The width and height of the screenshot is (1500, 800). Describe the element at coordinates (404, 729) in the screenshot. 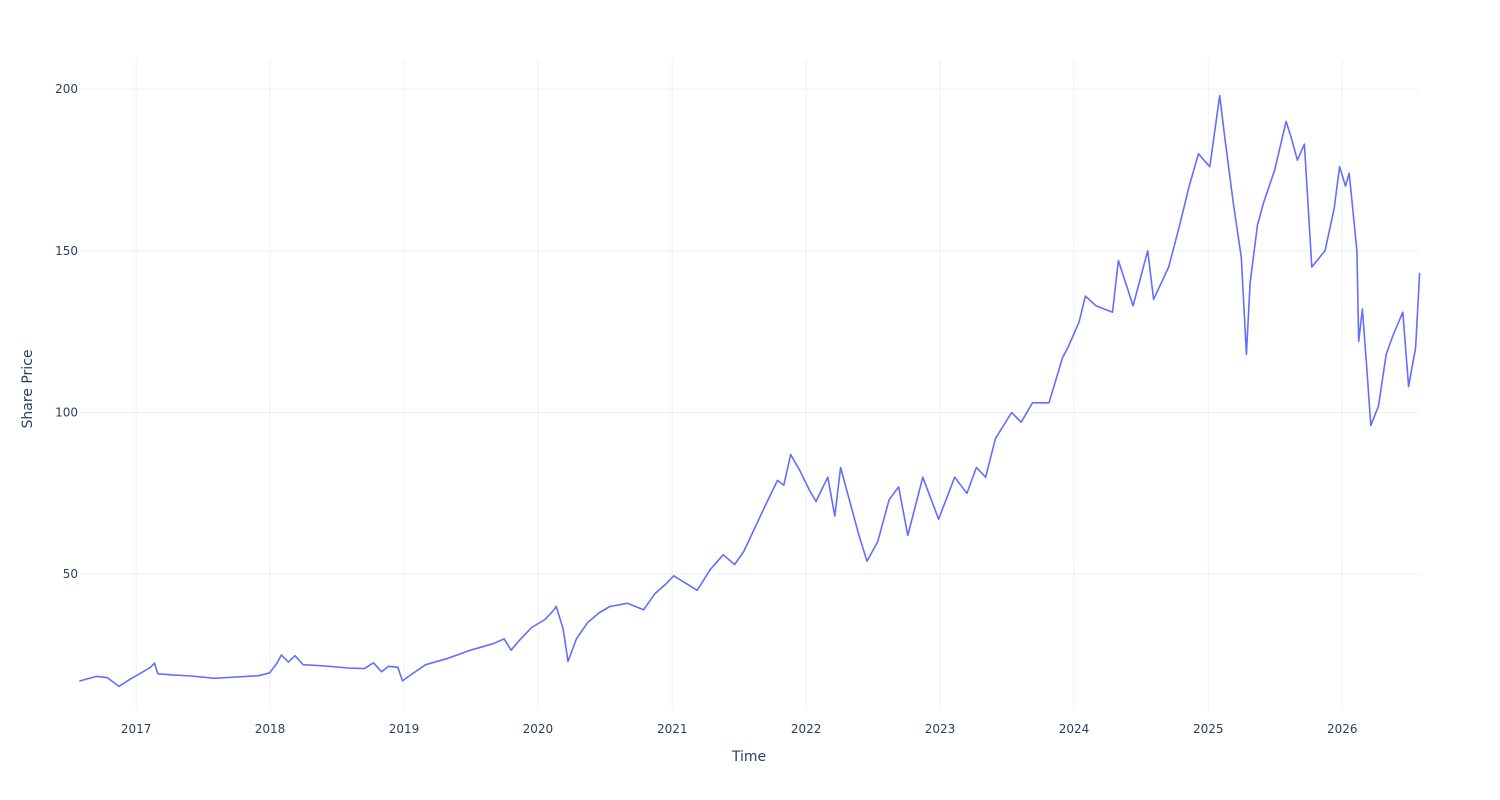

I see `x-tick-label: 2019` at that location.